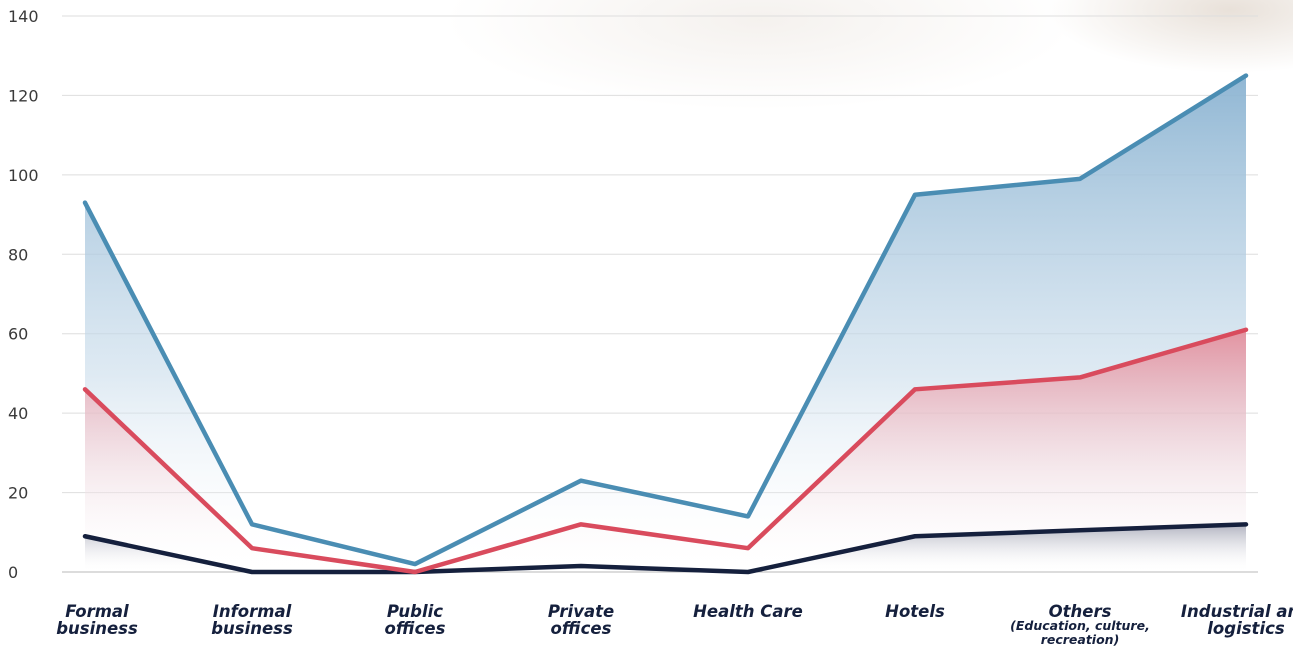 Image resolution: width=1293 pixels, height=655 pixels. I want to click on y-tick-label: 20, so click(18, 493).